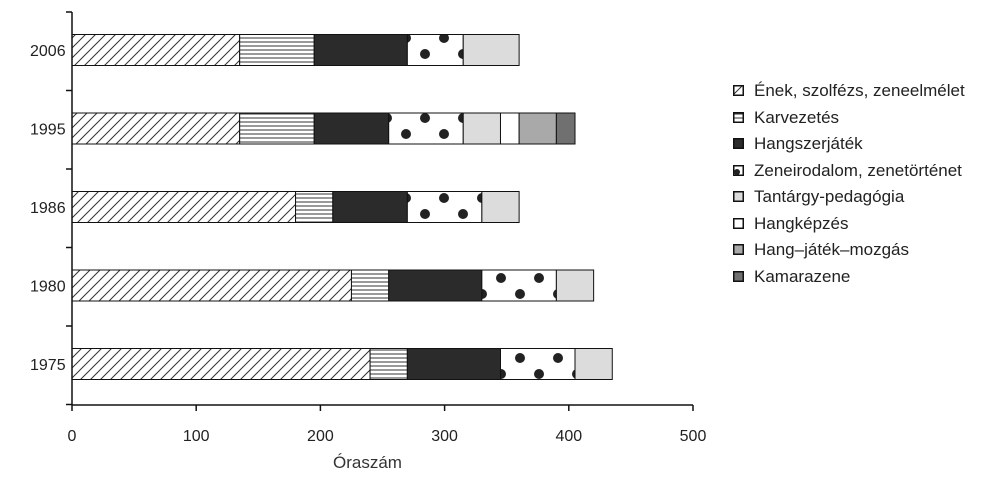  I want to click on x-tick-label: 500, so click(693, 436).